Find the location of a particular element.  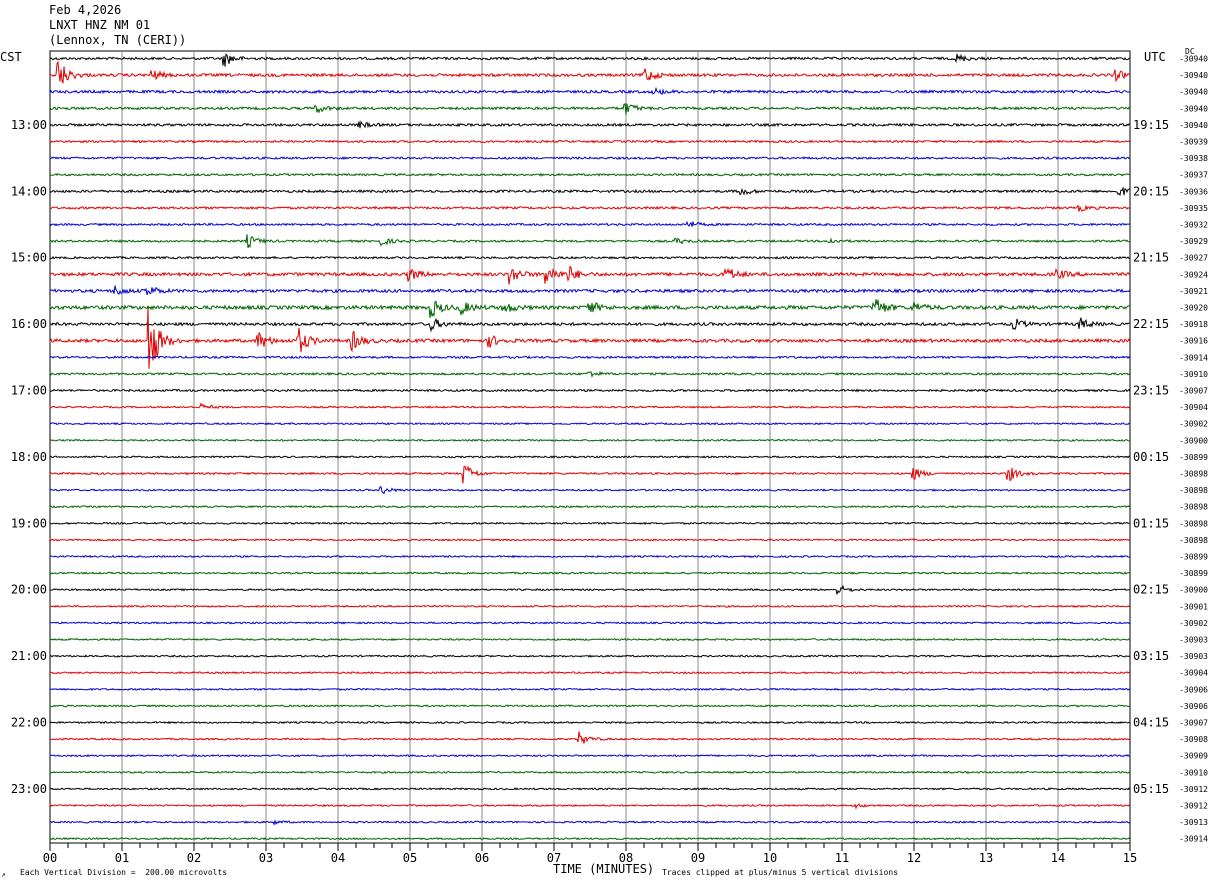

station-label: LNXT HNZ NM 01 is located at coordinates (100, 25).